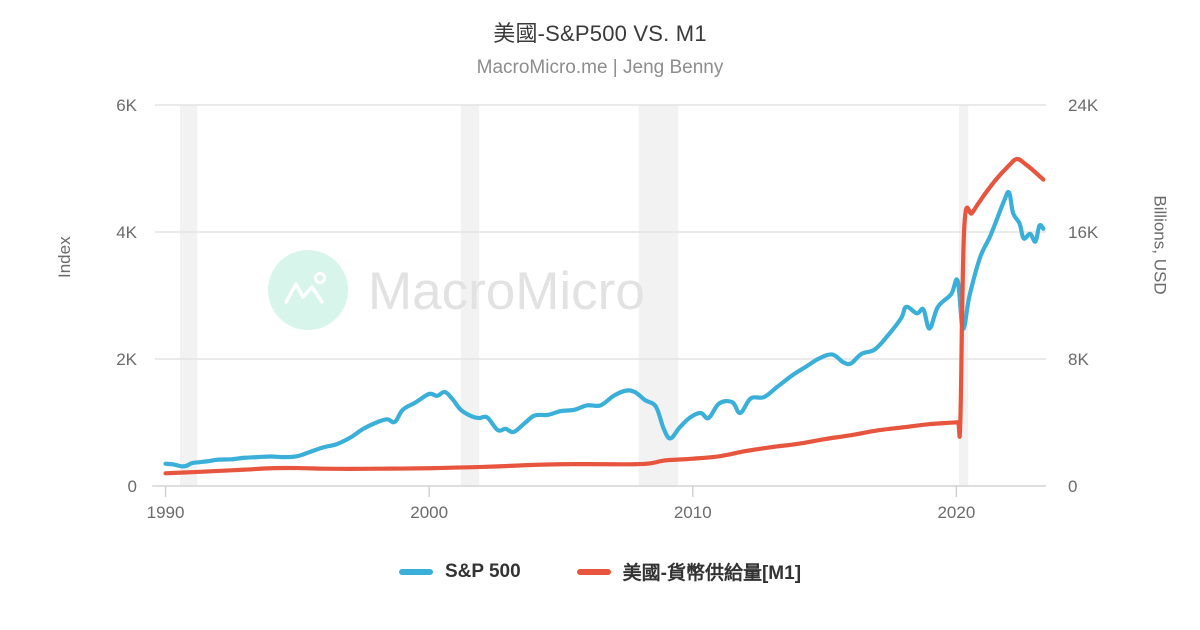  Describe the element at coordinates (1072, 486) in the screenshot. I see `y-tick-label-right: 0` at that location.